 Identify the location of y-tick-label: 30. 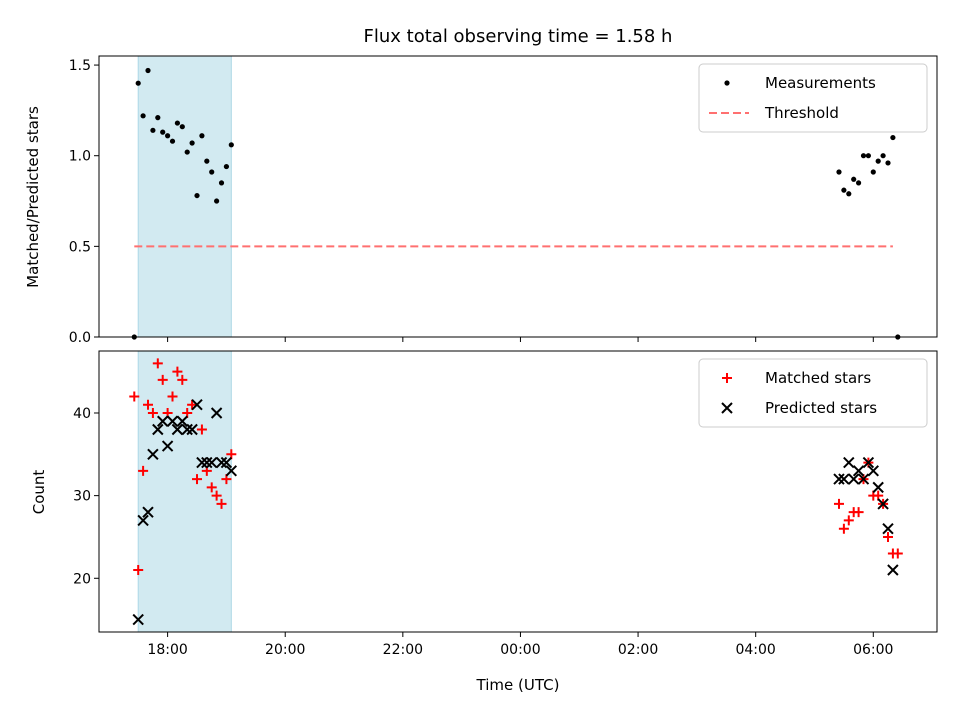
(82, 497).